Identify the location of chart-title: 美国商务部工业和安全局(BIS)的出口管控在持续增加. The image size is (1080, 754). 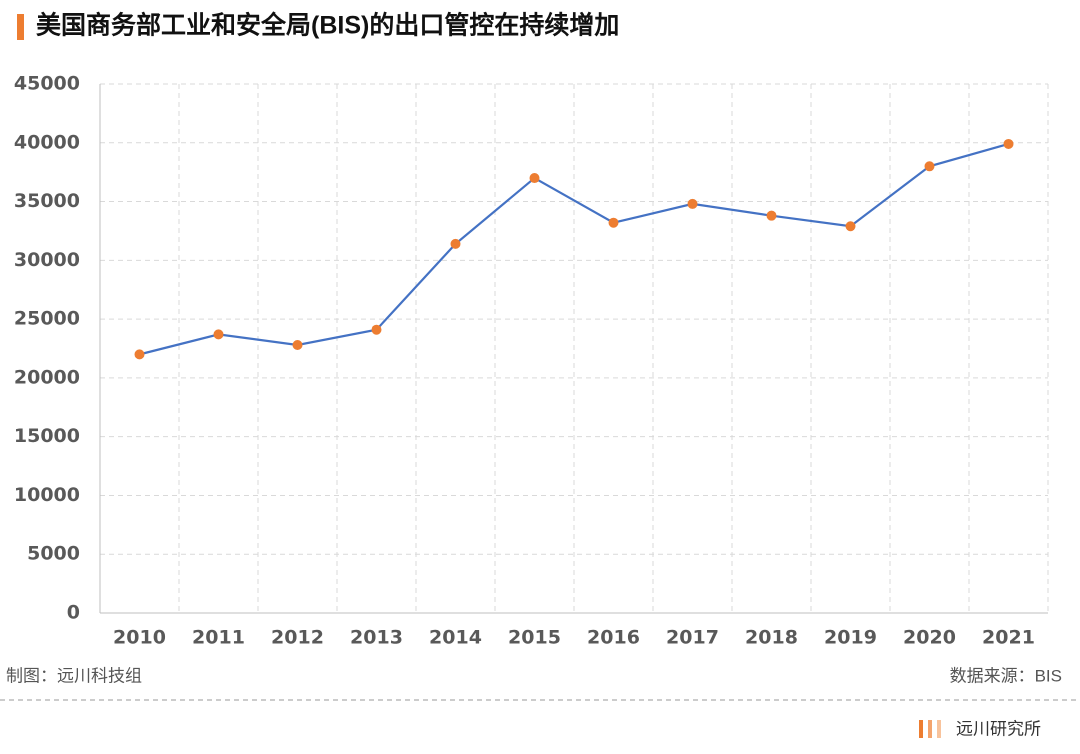
(327, 25).